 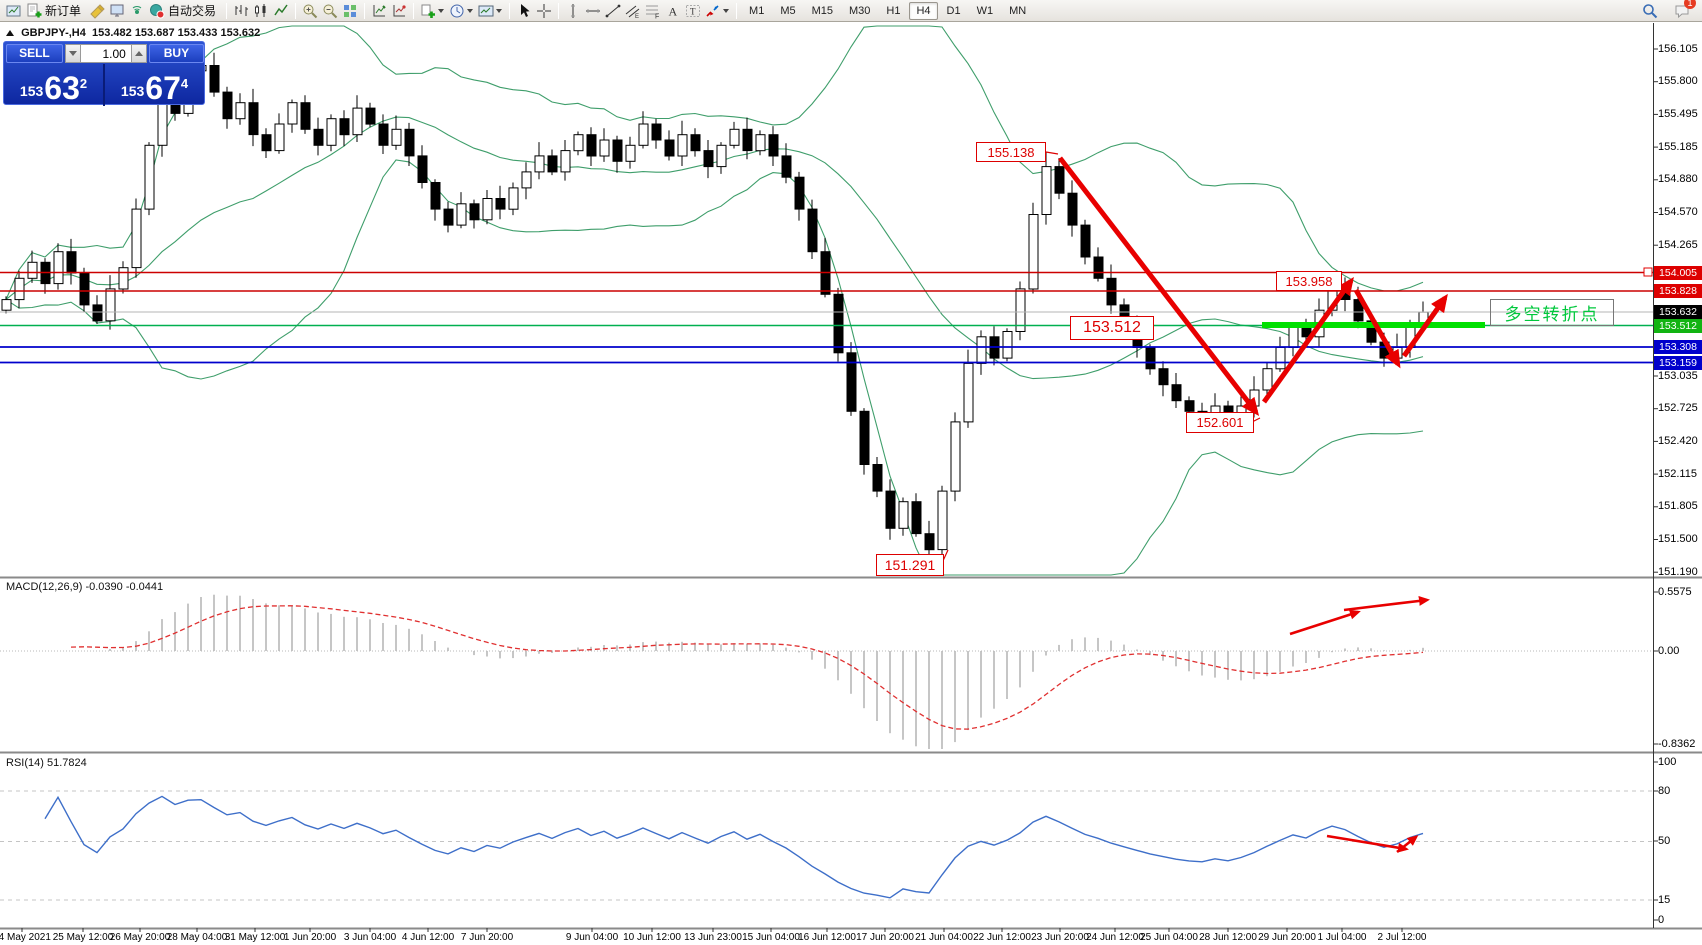 I want to click on trend-arrow, so click(x=1377, y=328).